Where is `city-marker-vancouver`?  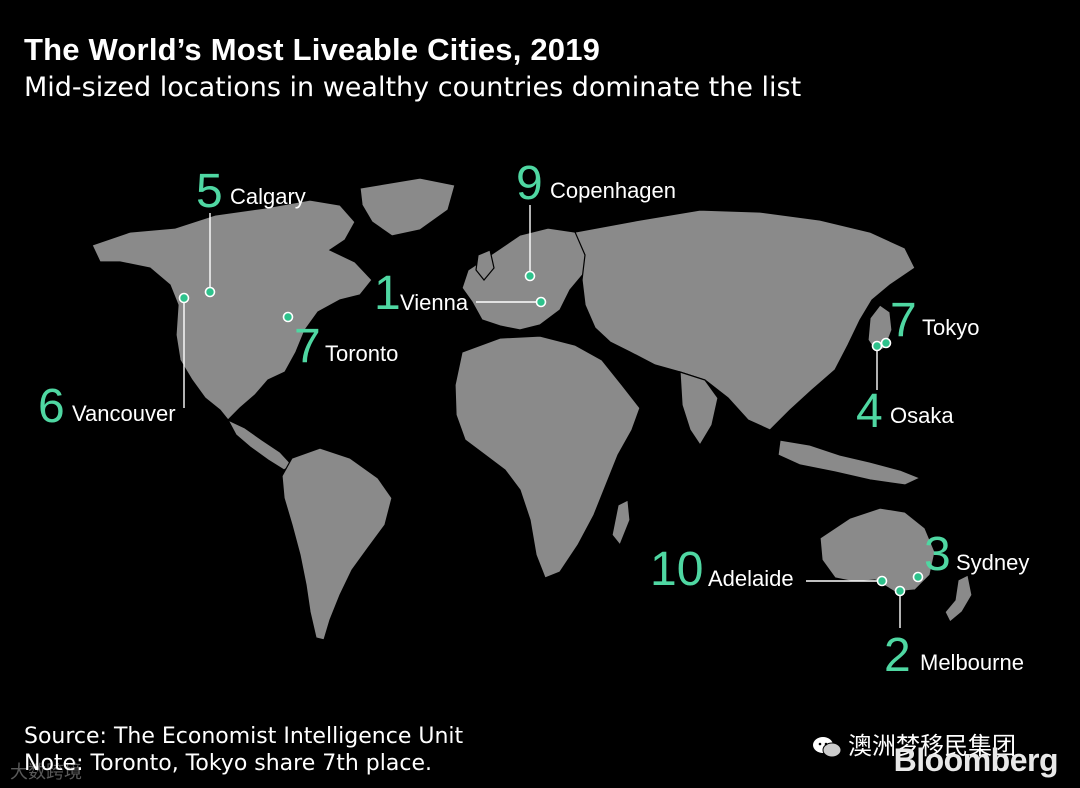 city-marker-vancouver is located at coordinates (184, 298).